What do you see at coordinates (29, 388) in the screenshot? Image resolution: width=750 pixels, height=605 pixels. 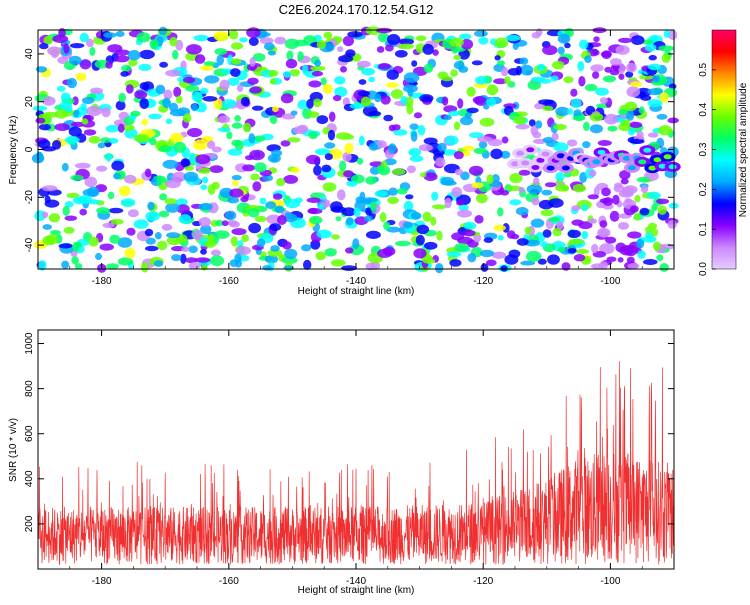 I see `y-tick-label: 800` at bounding box center [29, 388].